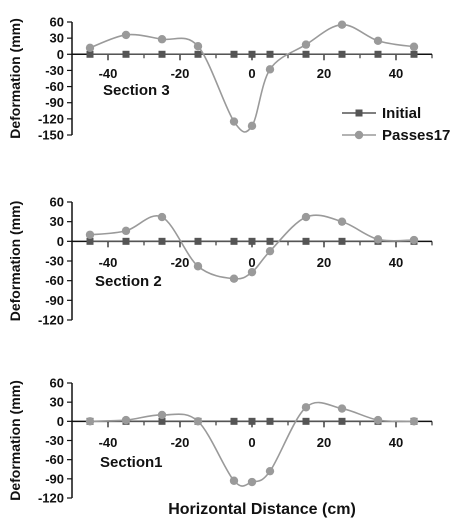  Describe the element at coordinates (359, 113) in the screenshot. I see `legend-marker-initial` at that location.